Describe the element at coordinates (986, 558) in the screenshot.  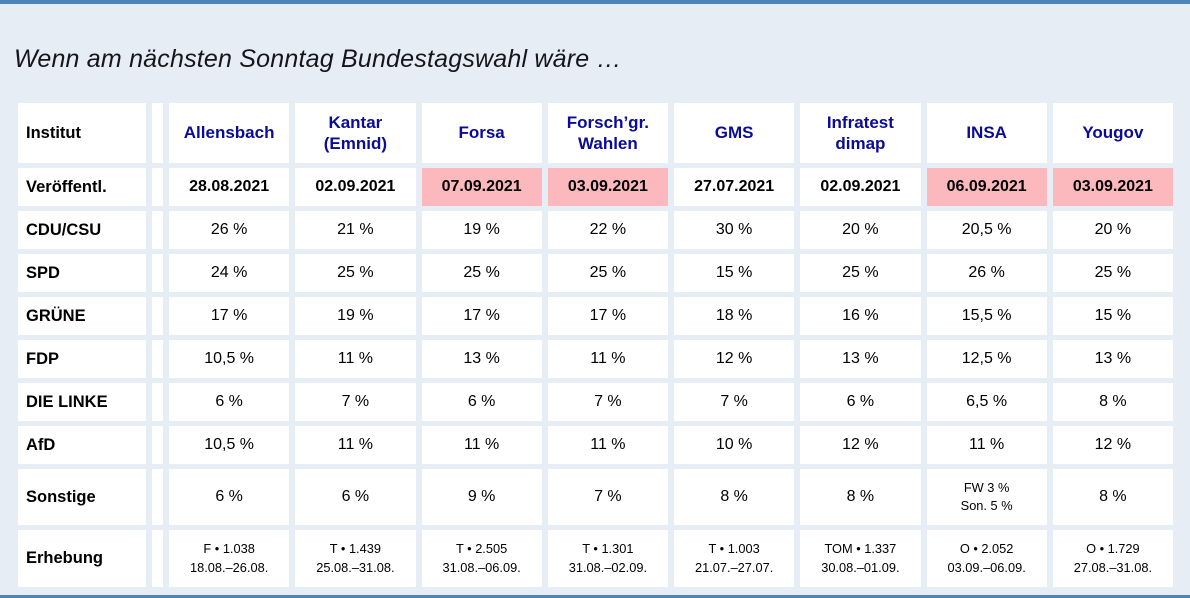
I see `table-cell: O • 2.052 03.09.–06.09.` at that location.